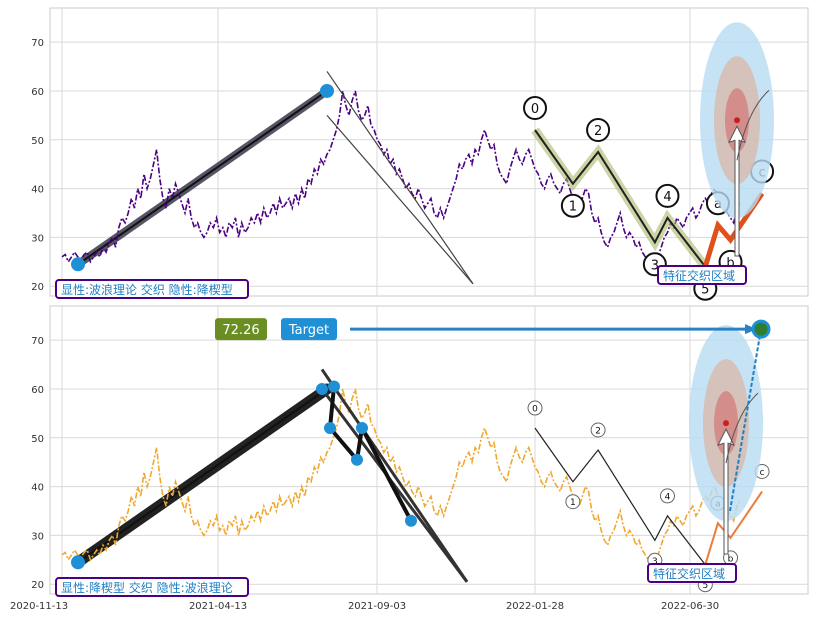  I want to click on target-point, so click(761, 329).